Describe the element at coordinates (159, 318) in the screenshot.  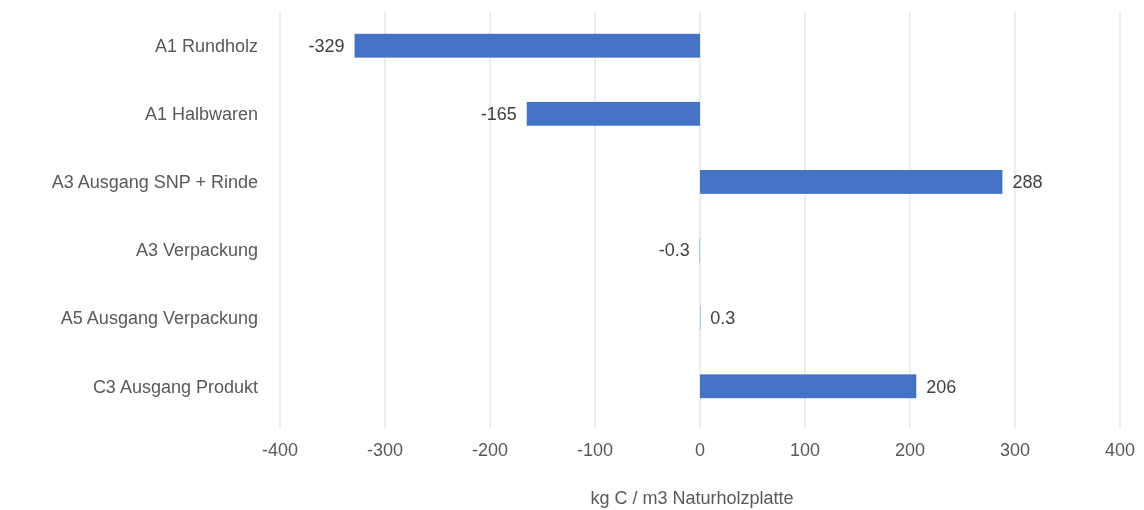
I see `y-tick-label: A5 Ausgang Verpackung` at that location.